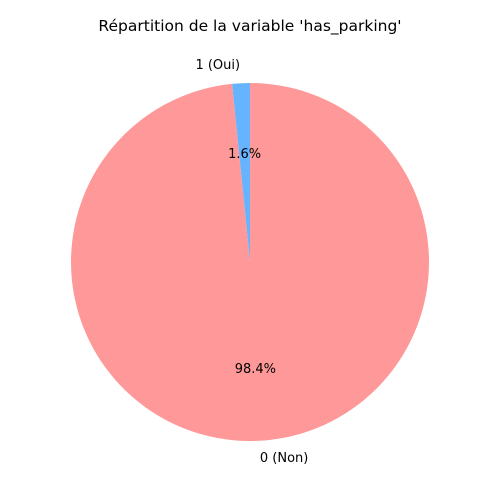  What do you see at coordinates (217, 65) in the screenshot?
I see `slice-label-0: 1 (Oui)` at bounding box center [217, 65].